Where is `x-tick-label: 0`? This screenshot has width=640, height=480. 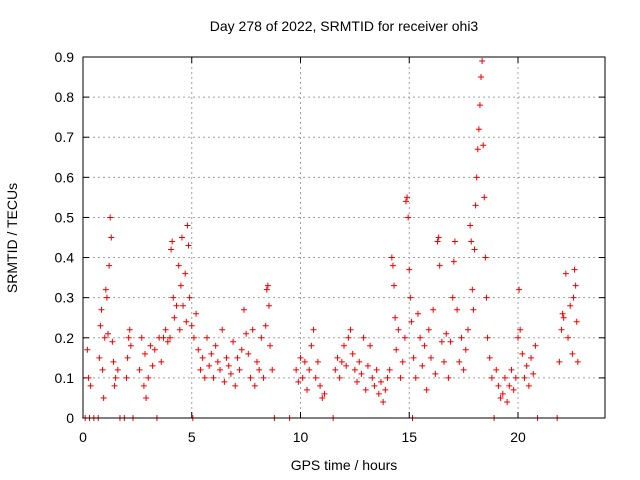 x-tick-label: 0 is located at coordinates (83, 437).